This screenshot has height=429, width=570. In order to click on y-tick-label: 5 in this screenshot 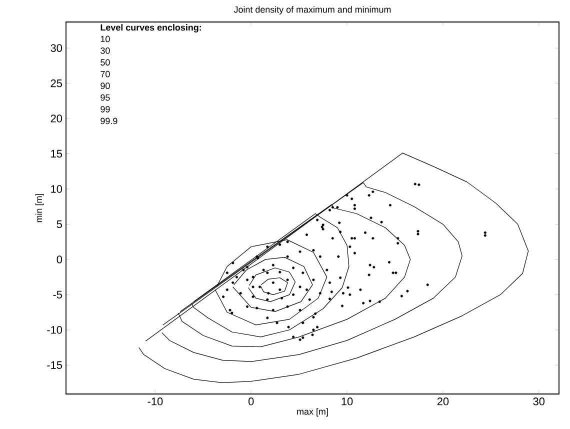, I will do `click(59, 224)`.